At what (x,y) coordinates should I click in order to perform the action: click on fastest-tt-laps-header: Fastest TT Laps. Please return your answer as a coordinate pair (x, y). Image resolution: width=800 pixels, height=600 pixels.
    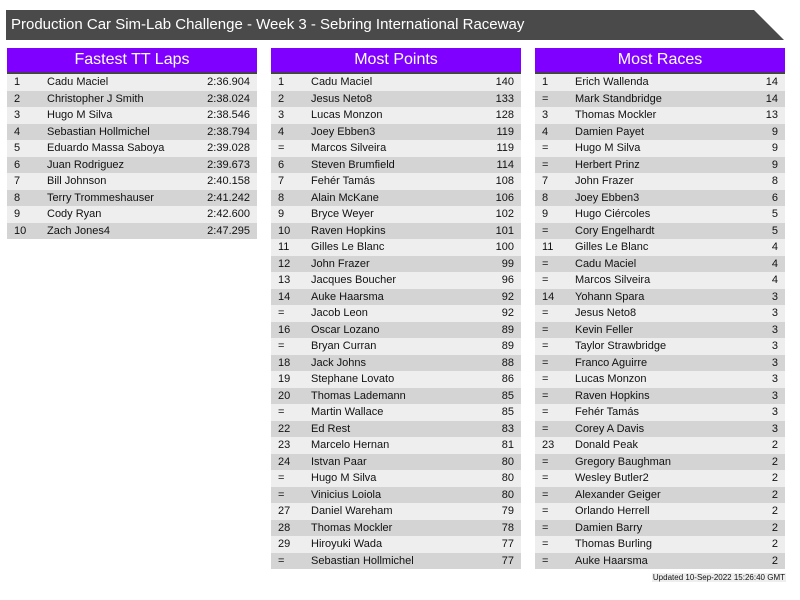
    Looking at the image, I should click on (132, 61).